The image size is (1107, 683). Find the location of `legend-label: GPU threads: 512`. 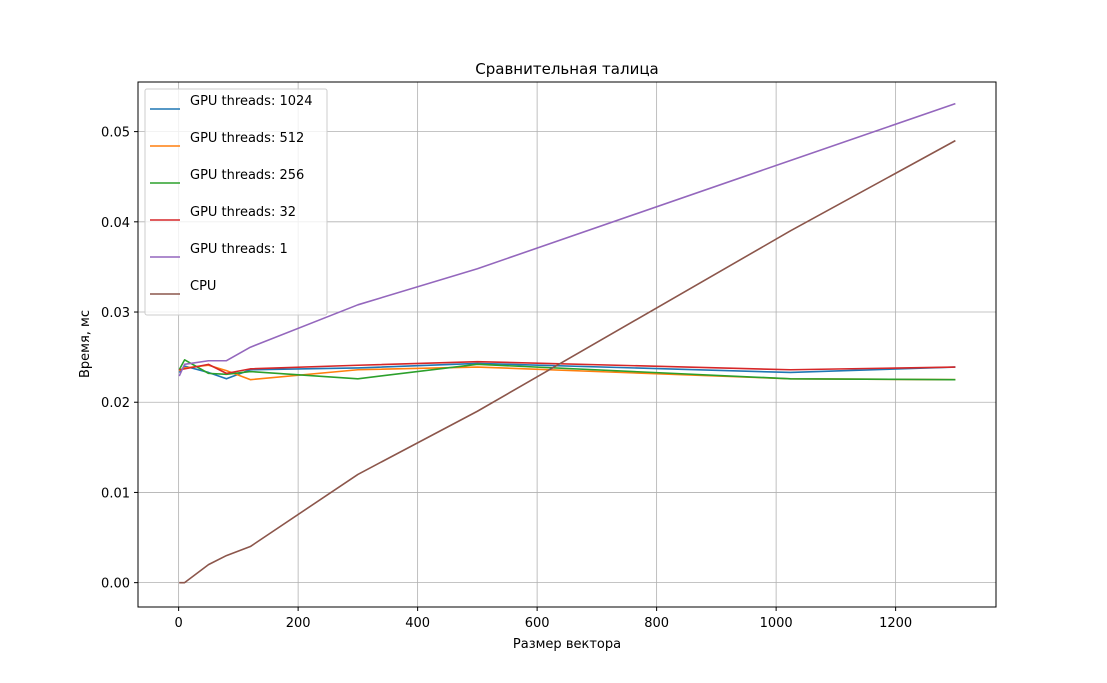

legend-label: GPU threads: 512 is located at coordinates (247, 138).